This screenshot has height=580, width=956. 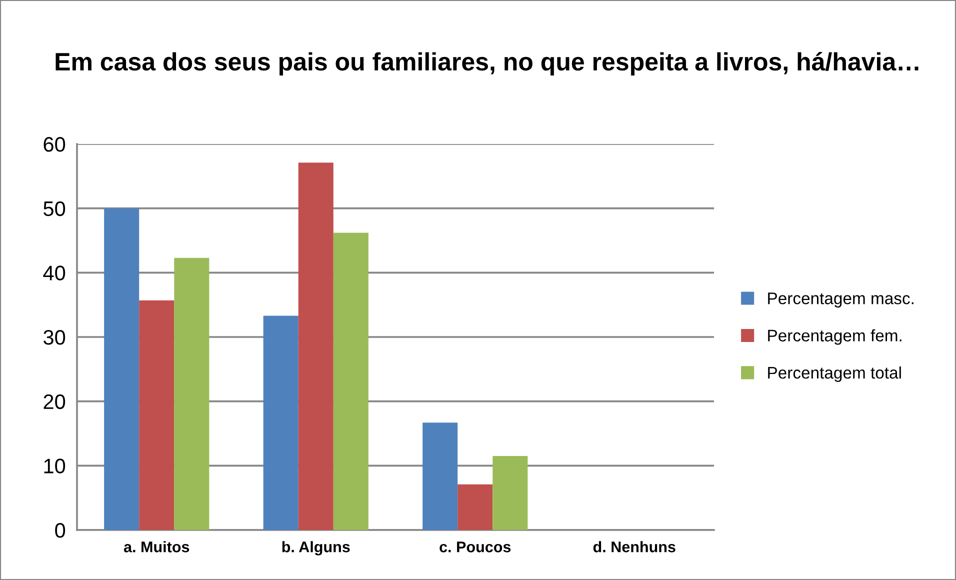 What do you see at coordinates (835, 337) in the screenshot?
I see `legend-label: Percentagem fem.` at bounding box center [835, 337].